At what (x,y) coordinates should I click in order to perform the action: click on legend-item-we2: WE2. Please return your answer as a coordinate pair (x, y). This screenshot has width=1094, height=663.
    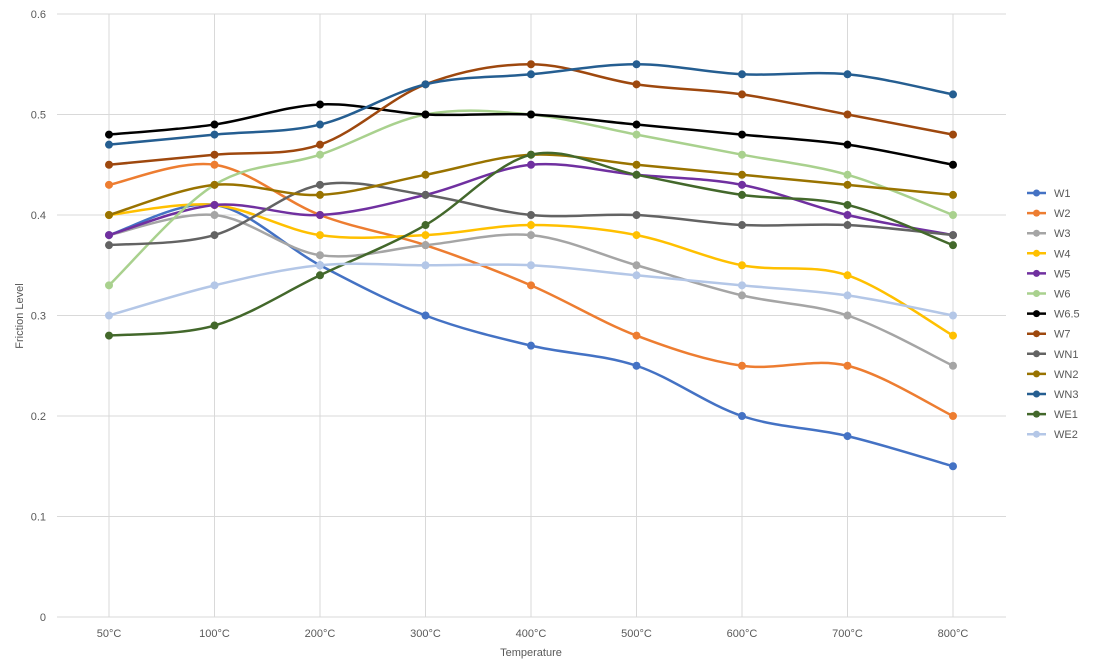
    Looking at the image, I should click on (1052, 435).